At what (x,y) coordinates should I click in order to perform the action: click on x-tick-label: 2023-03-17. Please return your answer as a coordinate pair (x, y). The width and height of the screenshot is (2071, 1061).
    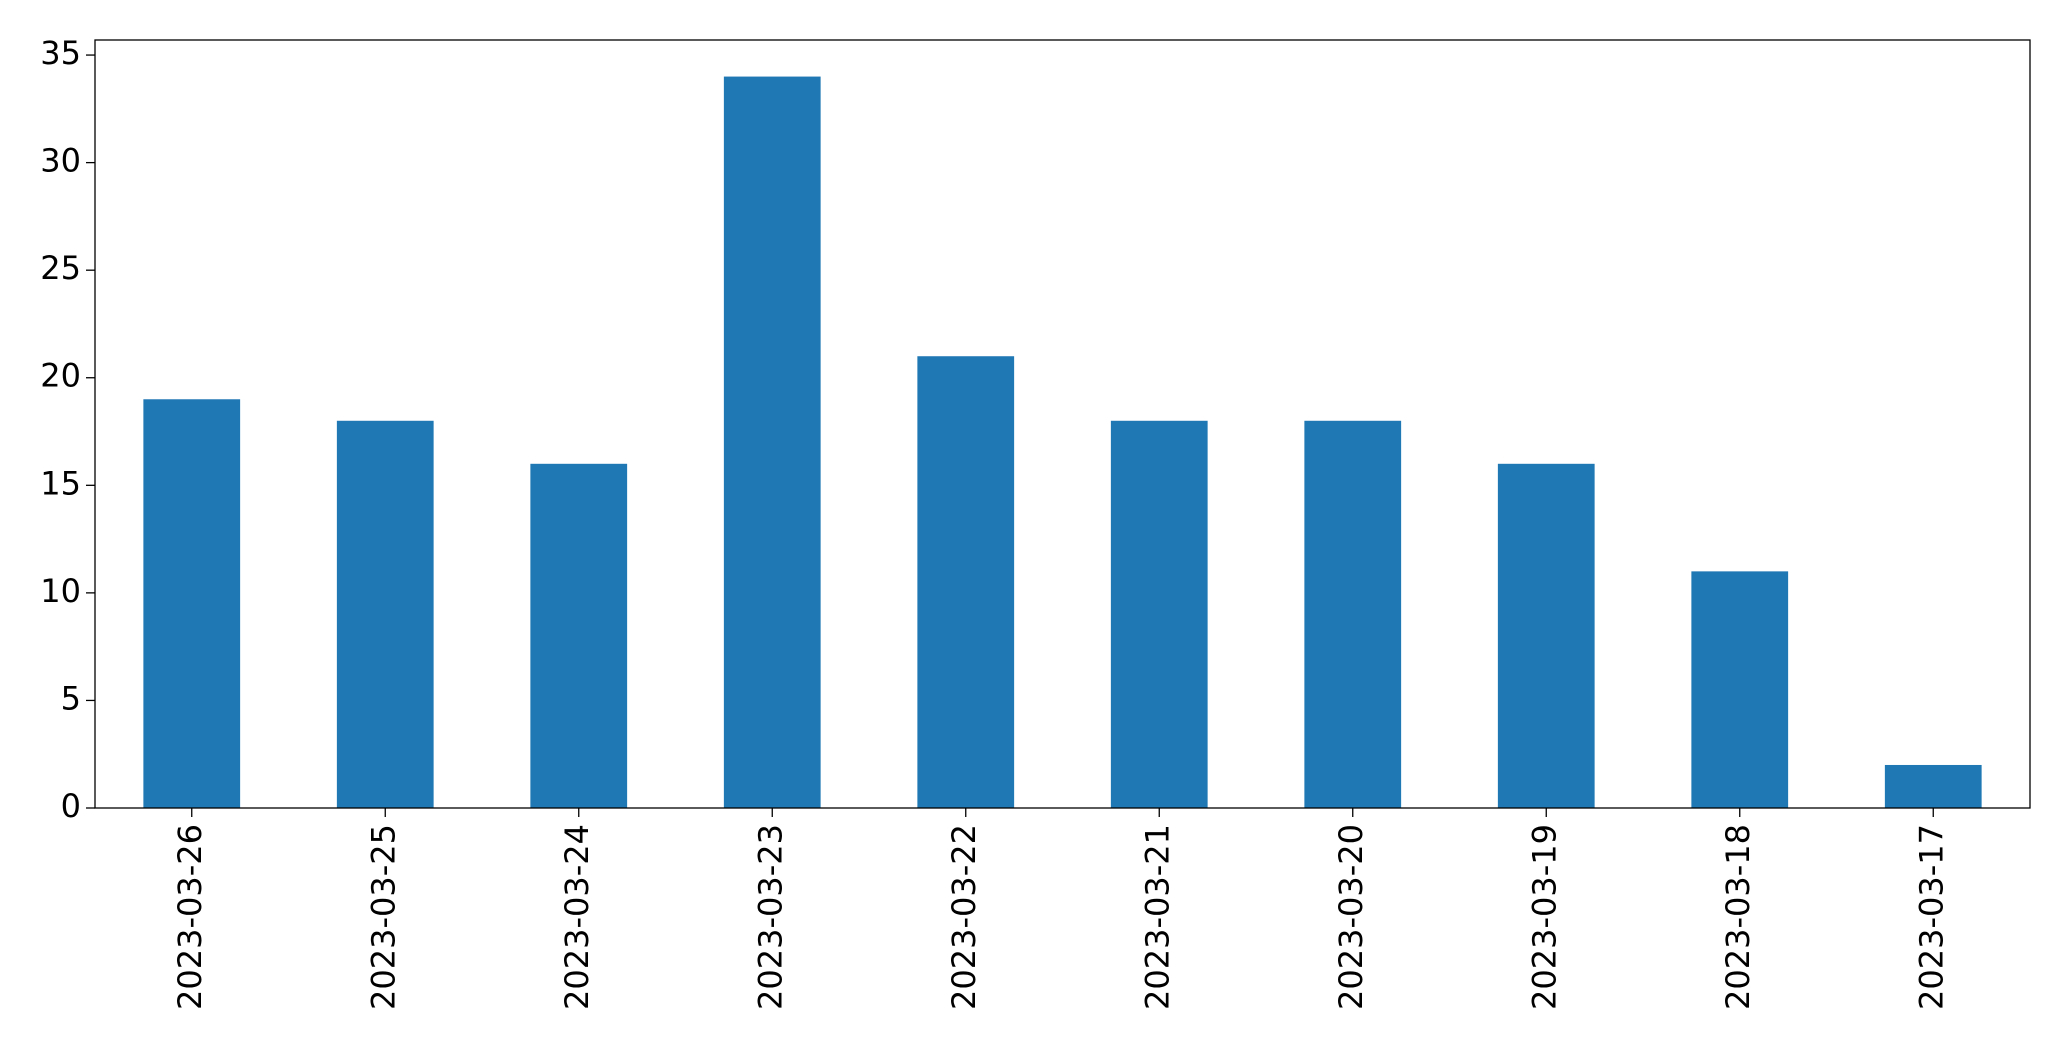
    Looking at the image, I should click on (1931, 917).